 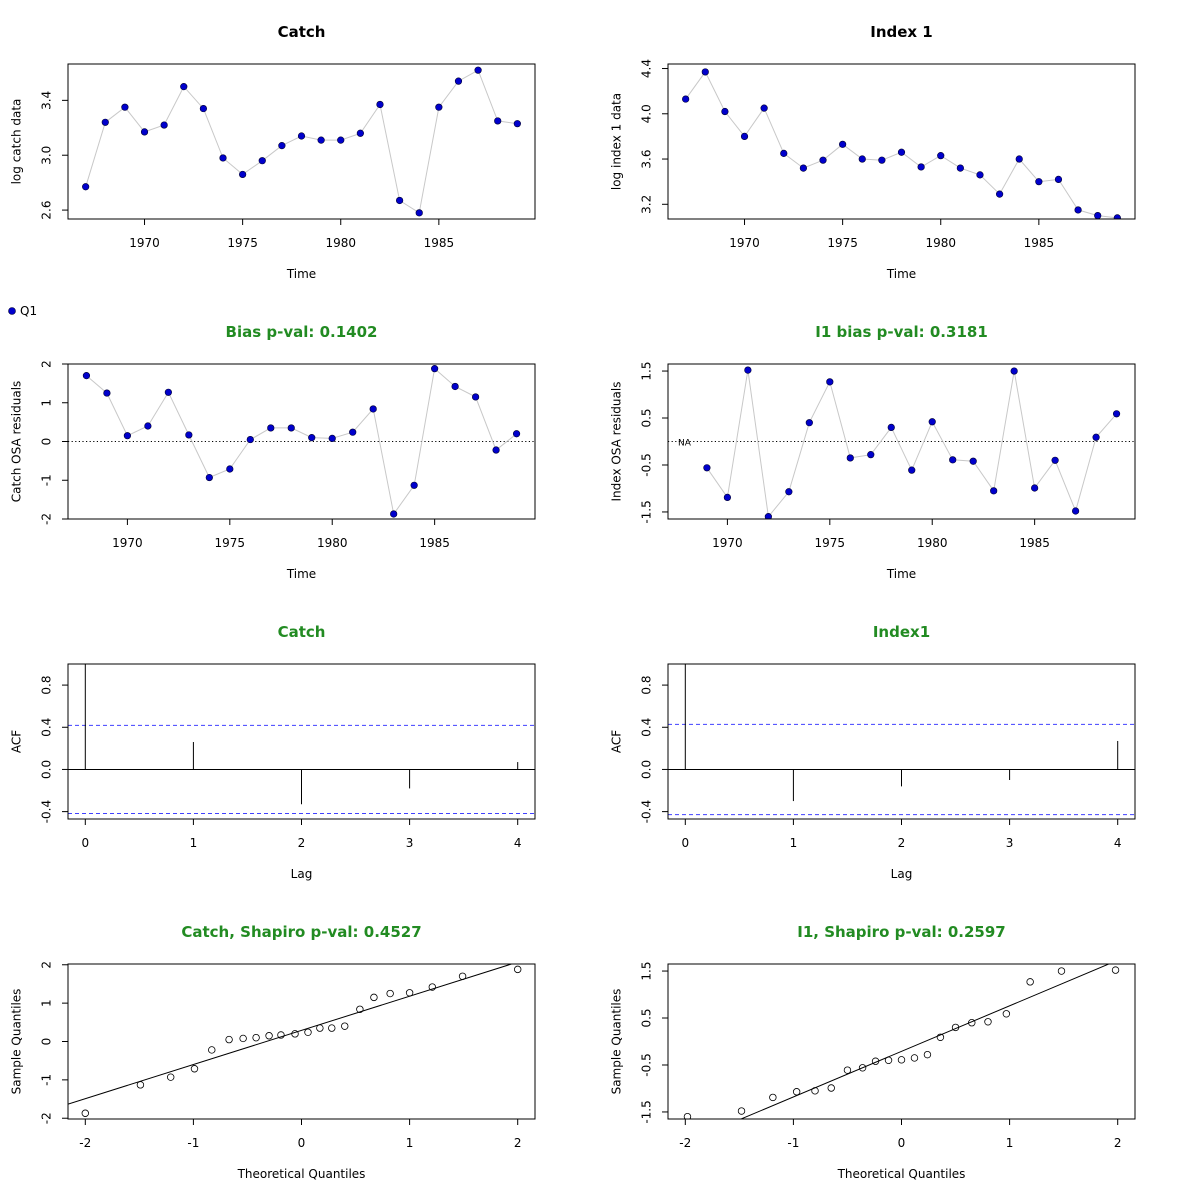 What do you see at coordinates (617, 1042) in the screenshot?
I see `y-axis-title: Sample Quantiles` at bounding box center [617, 1042].